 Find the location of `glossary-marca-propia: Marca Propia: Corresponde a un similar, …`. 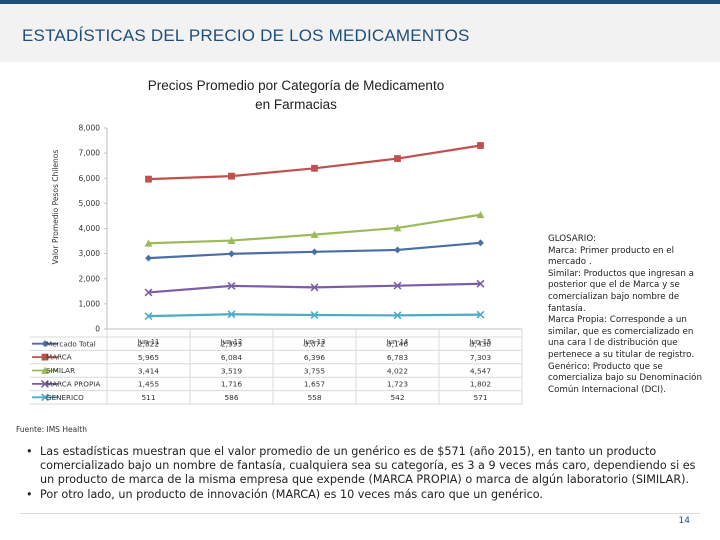

glossary-marca-propia: Marca Propia: Corresponde a un similar, … is located at coordinates (621, 337).